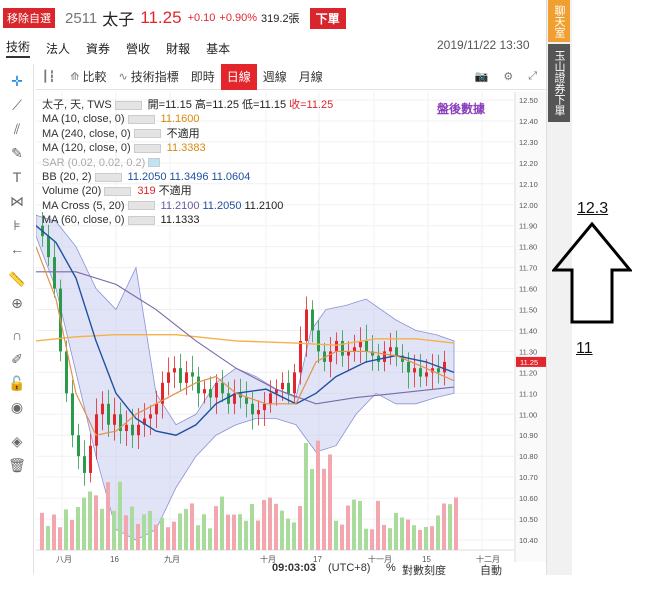 Image resolution: width=650 pixels, height=600 pixels. I want to click on fib-tool-icon: ⫽, so click(17, 129).